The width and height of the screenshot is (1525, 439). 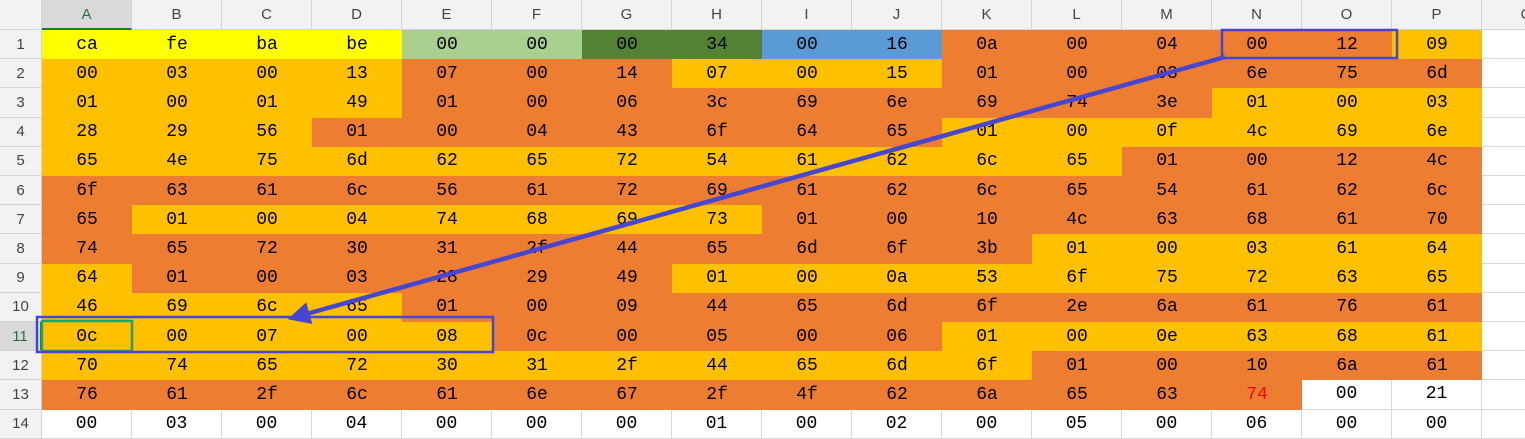 I want to click on cell: 75, so click(x=267, y=161).